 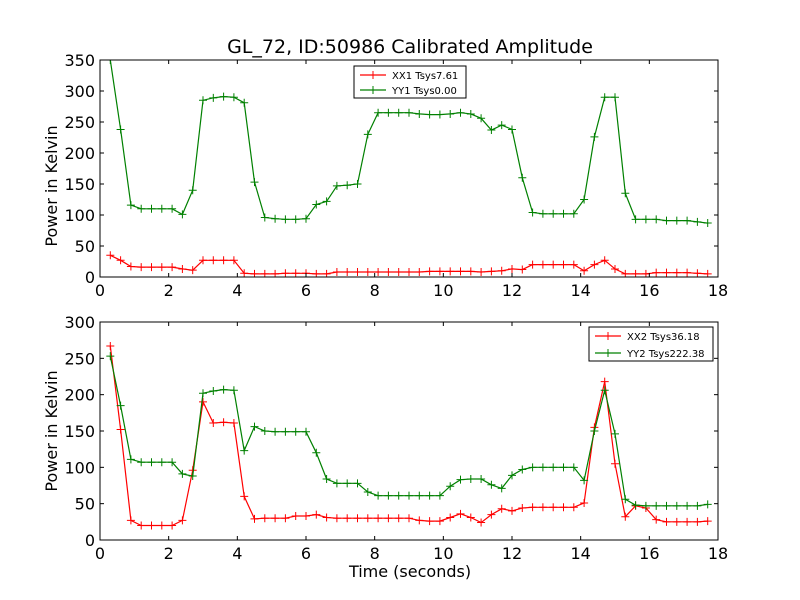 I want to click on x-tick-label-1-7: 14, so click(x=580, y=553).